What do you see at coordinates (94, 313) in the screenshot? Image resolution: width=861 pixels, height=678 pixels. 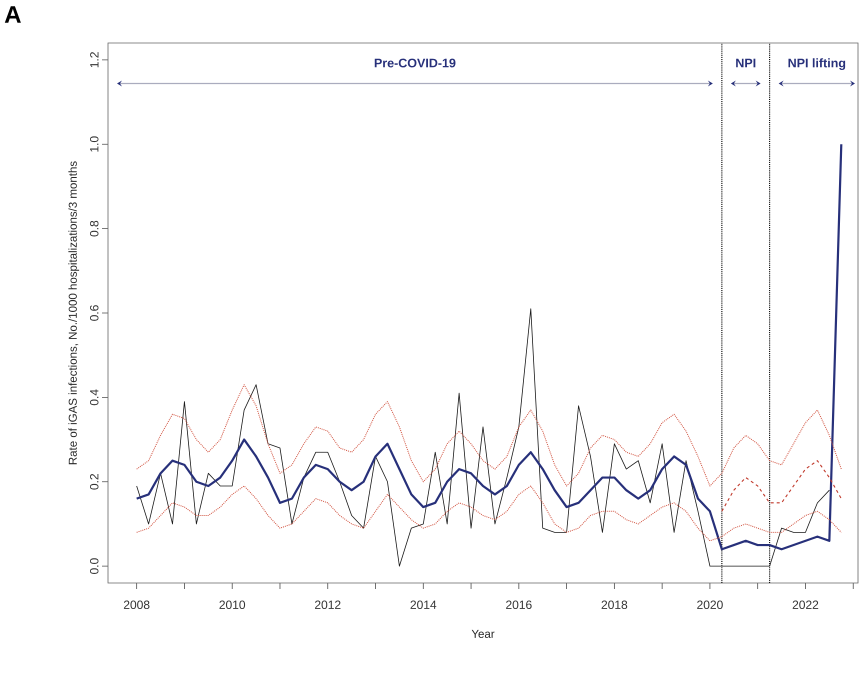 I see `y-tick-label: 0.6` at bounding box center [94, 313].